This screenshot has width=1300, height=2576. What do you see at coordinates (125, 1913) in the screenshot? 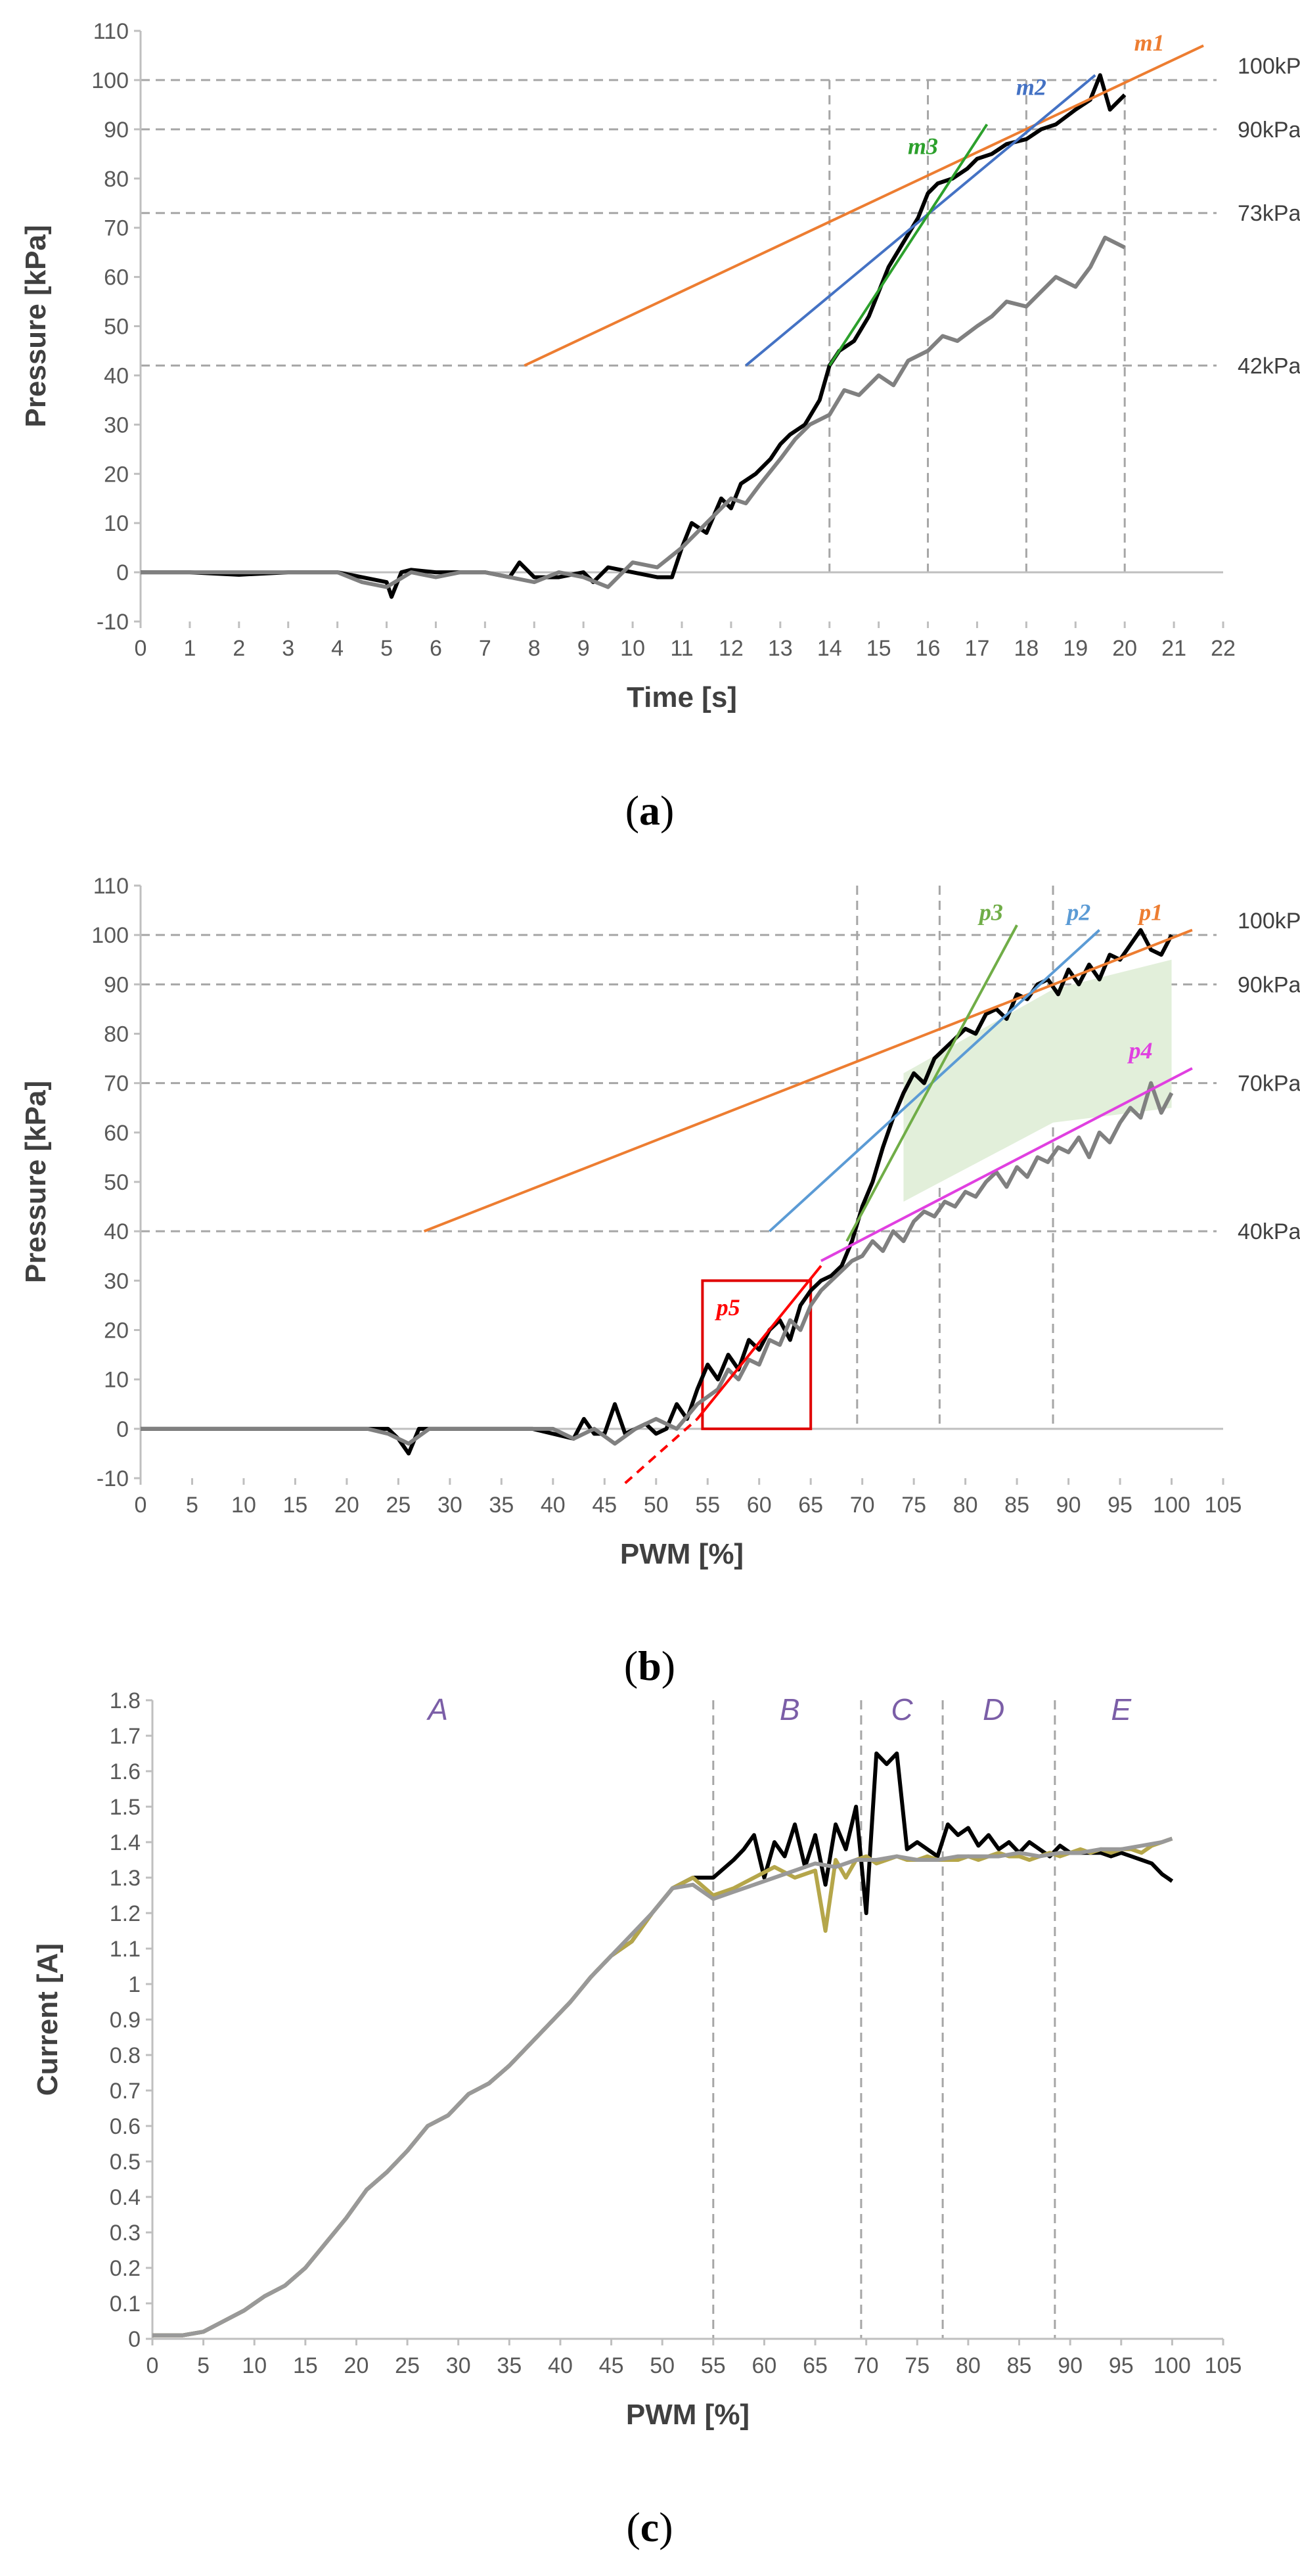
I see `y-tick-label: 1.2` at bounding box center [125, 1913].